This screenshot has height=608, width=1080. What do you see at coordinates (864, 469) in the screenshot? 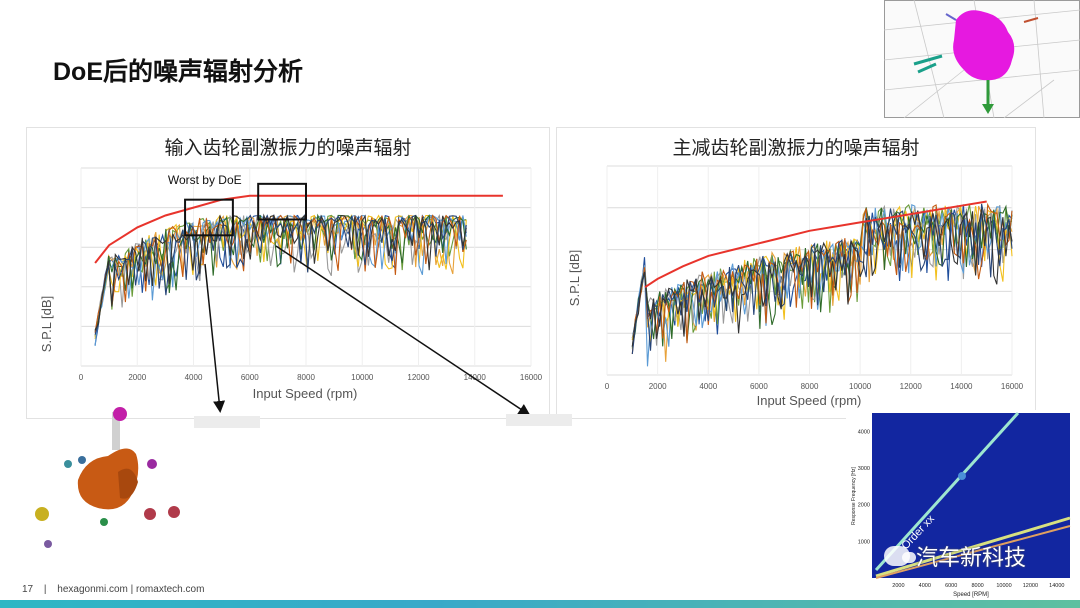
I see `y-tick-label: 3000` at bounding box center [864, 469].